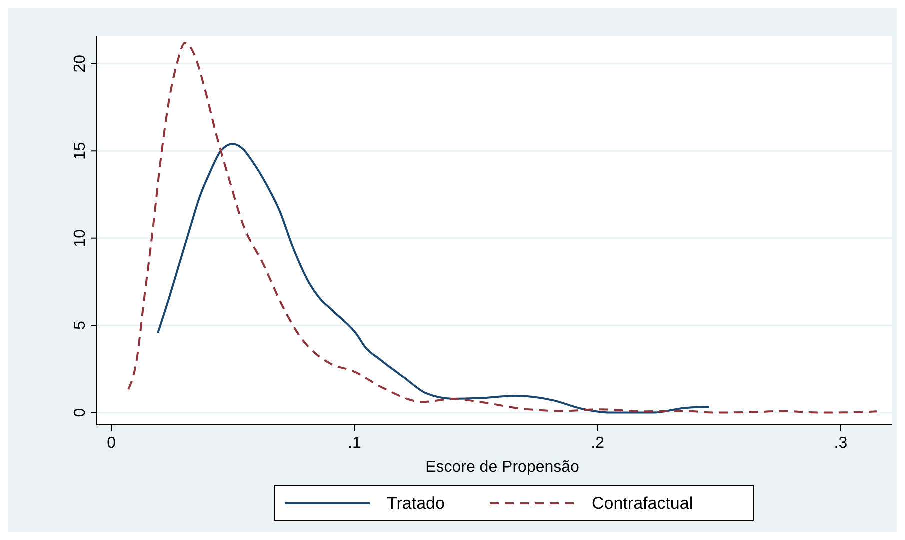 The image size is (905, 540). Describe the element at coordinates (80, 238) in the screenshot. I see `y-tick-label: 10` at that location.